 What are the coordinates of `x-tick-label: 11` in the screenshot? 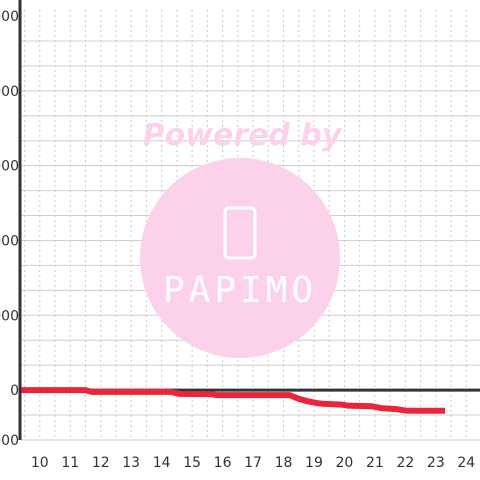 It's located at (70, 463).